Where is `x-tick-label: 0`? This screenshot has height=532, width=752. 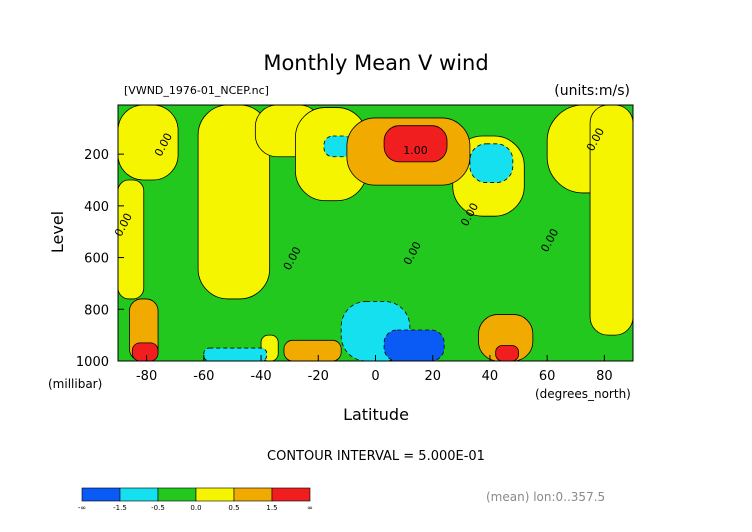 x-tick-label: 0 is located at coordinates (375, 376).